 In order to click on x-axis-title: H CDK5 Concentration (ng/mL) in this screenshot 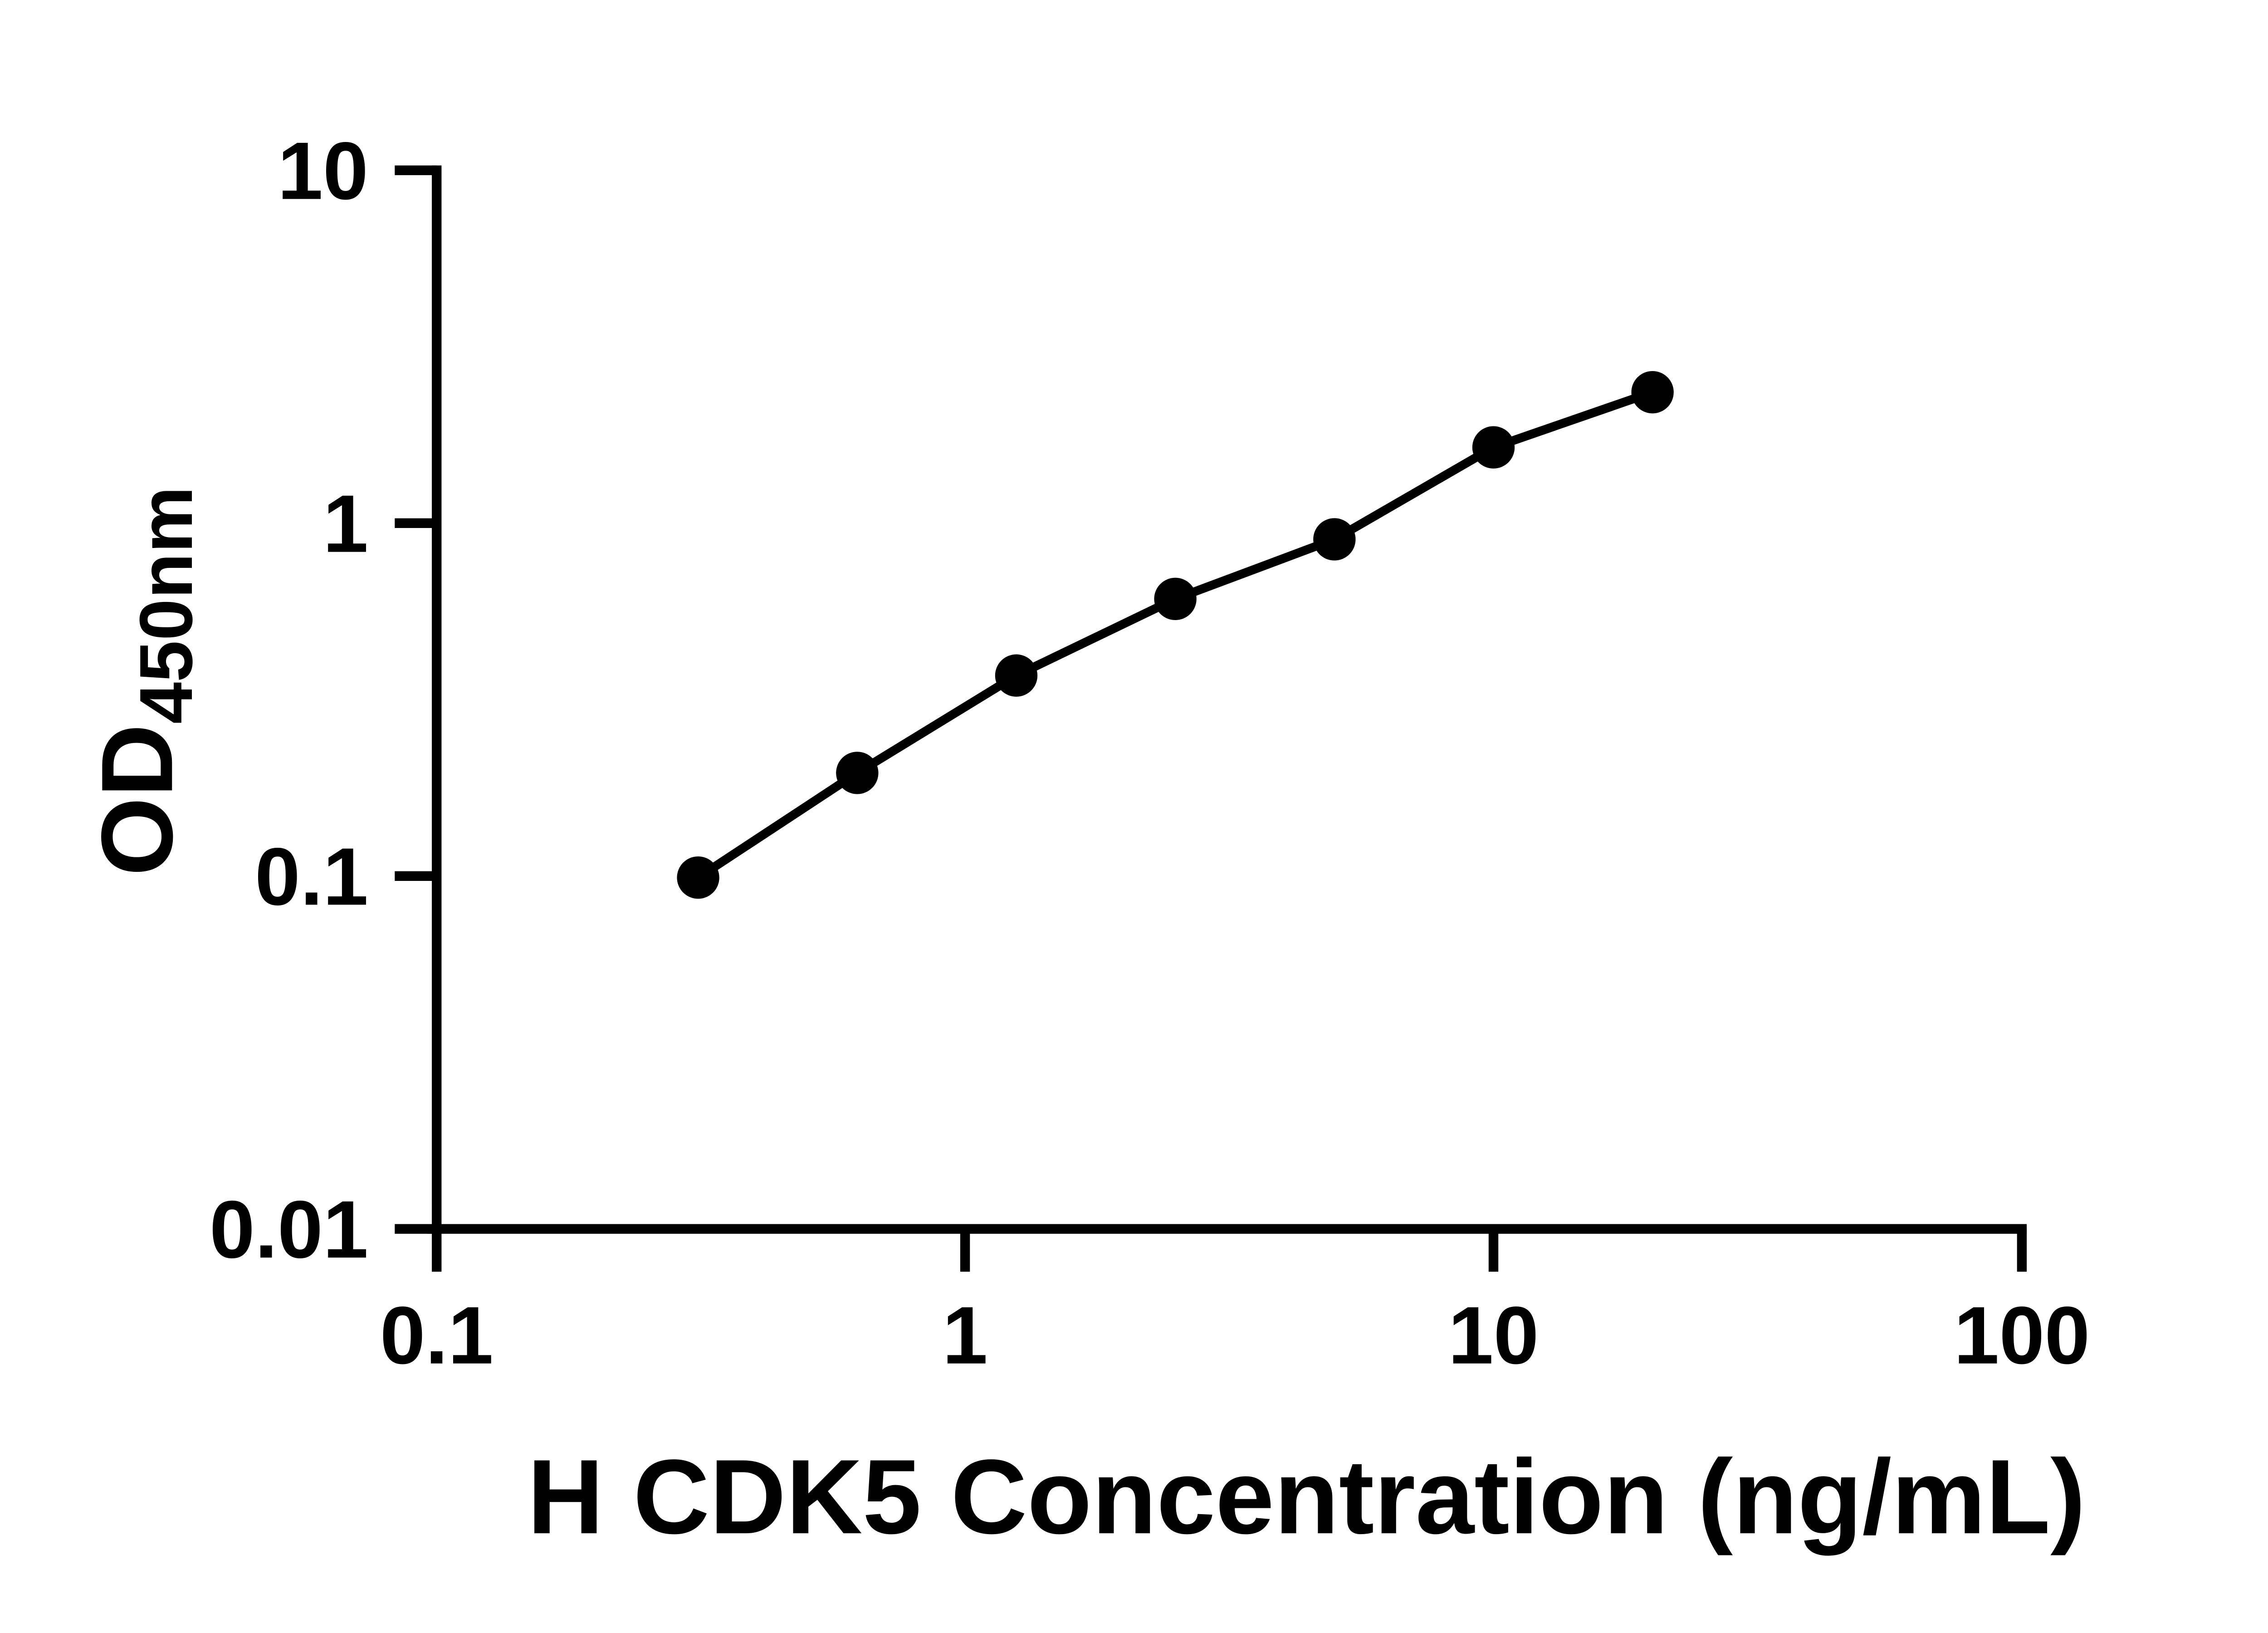, I will do `click(1306, 1497)`.